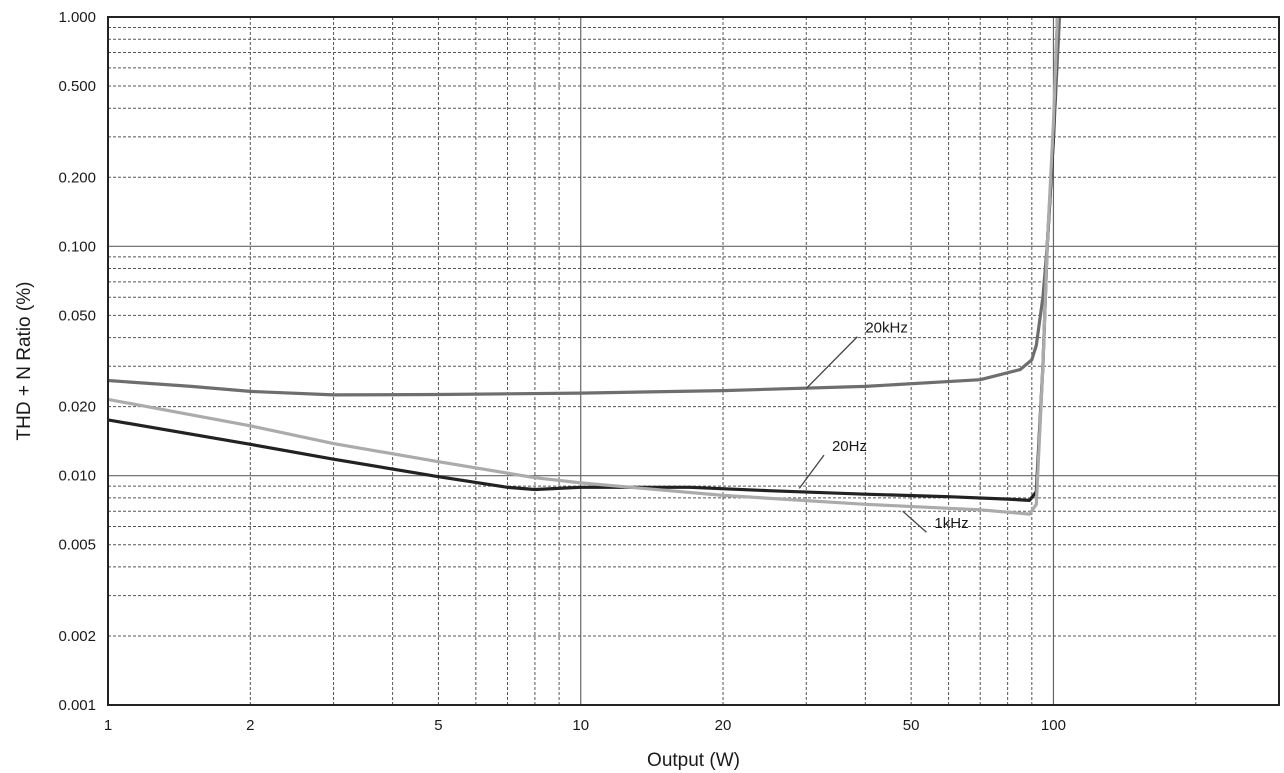  Describe the element at coordinates (77, 636) in the screenshot. I see `y-tick-label: 0.002` at that location.